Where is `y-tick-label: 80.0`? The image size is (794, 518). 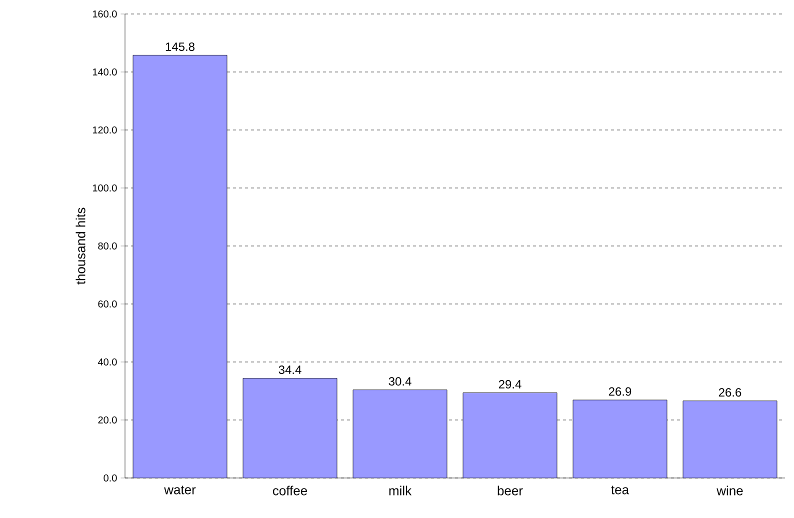 y-tick-label: 80.0 is located at coordinates (107, 246).